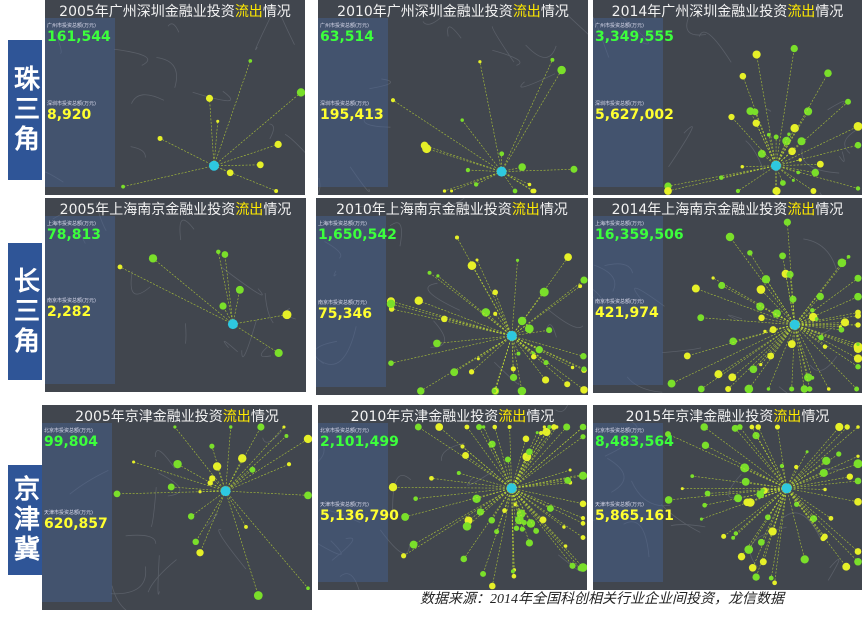 The width and height of the screenshot is (865, 618). Describe the element at coordinates (69, 115) in the screenshot. I see `city-total: 8,920` at that location.